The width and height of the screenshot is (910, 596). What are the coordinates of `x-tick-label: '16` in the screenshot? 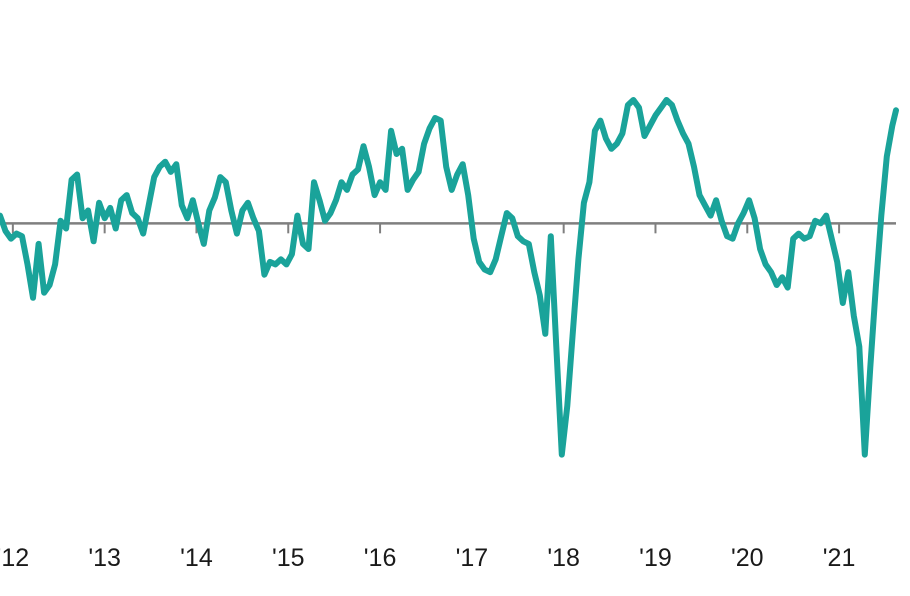 It's located at (380, 558).